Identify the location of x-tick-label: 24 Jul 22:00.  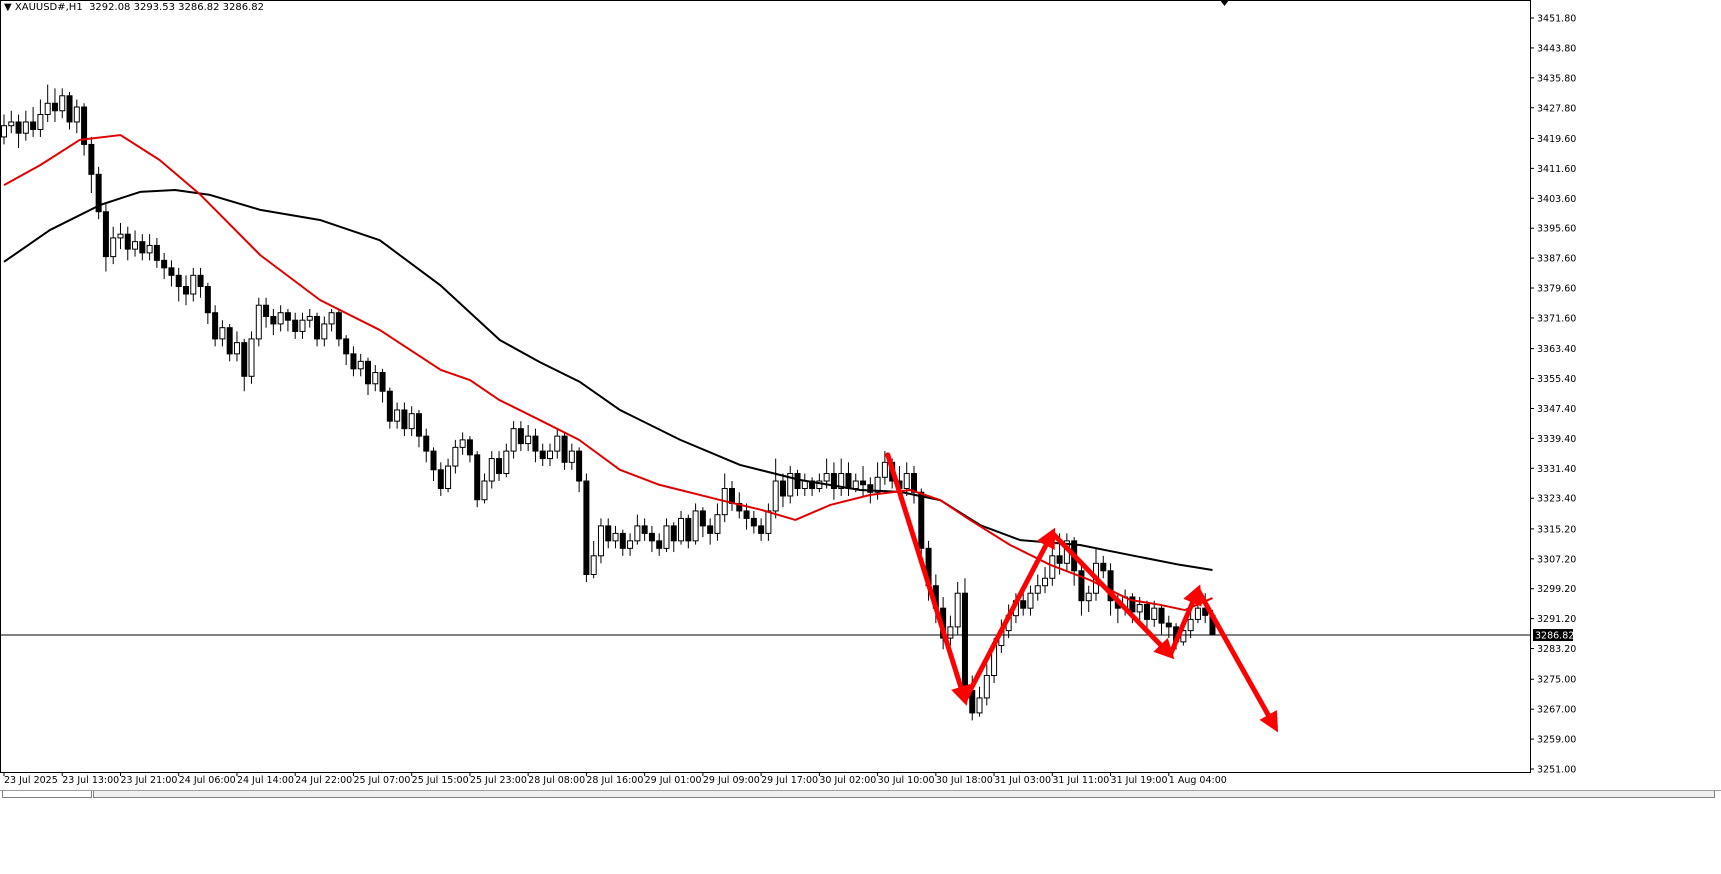
(323, 780).